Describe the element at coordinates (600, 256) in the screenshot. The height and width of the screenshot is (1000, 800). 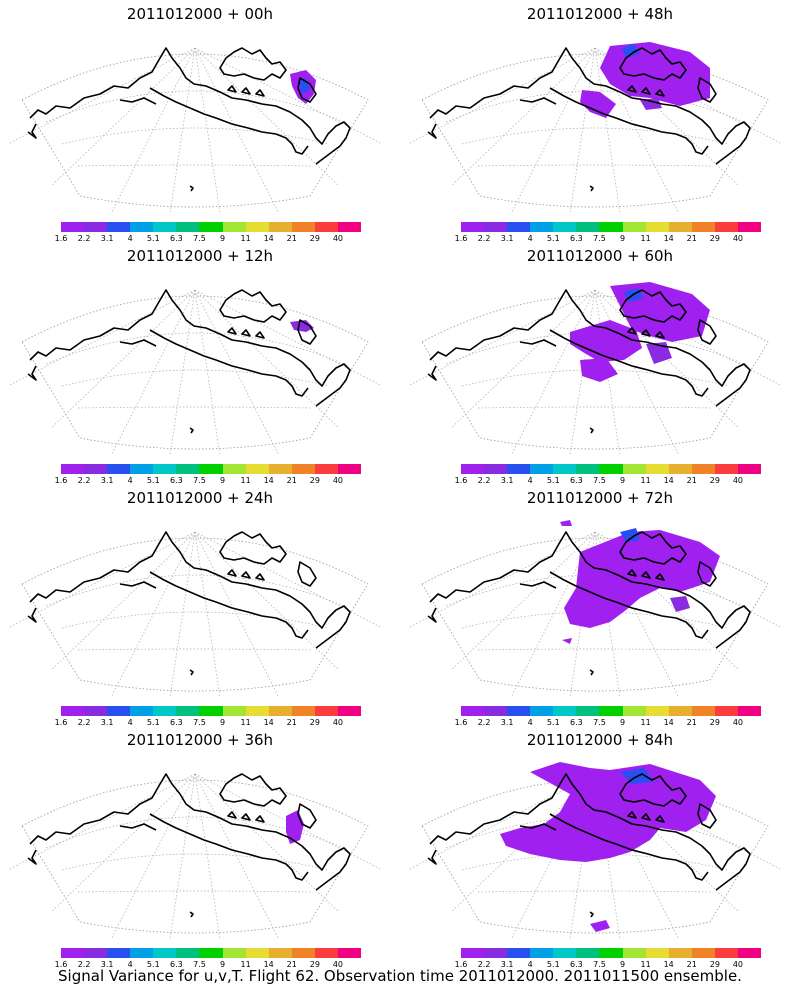
I see `panel-title: 2011012000 + 60h` at that location.